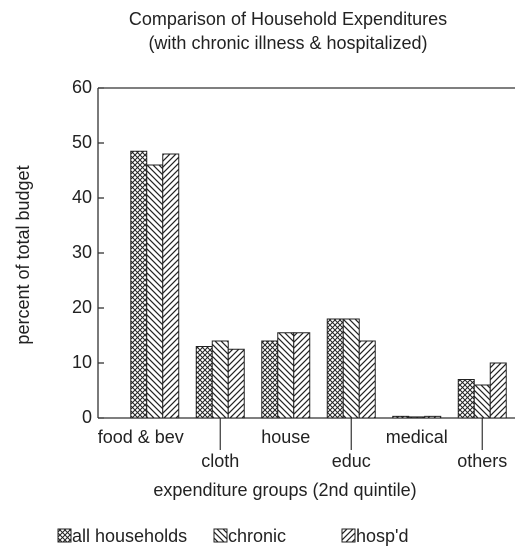 The height and width of the screenshot is (547, 532). What do you see at coordinates (23, 254) in the screenshot?
I see `y-axis-label: percent of total budget` at bounding box center [23, 254].